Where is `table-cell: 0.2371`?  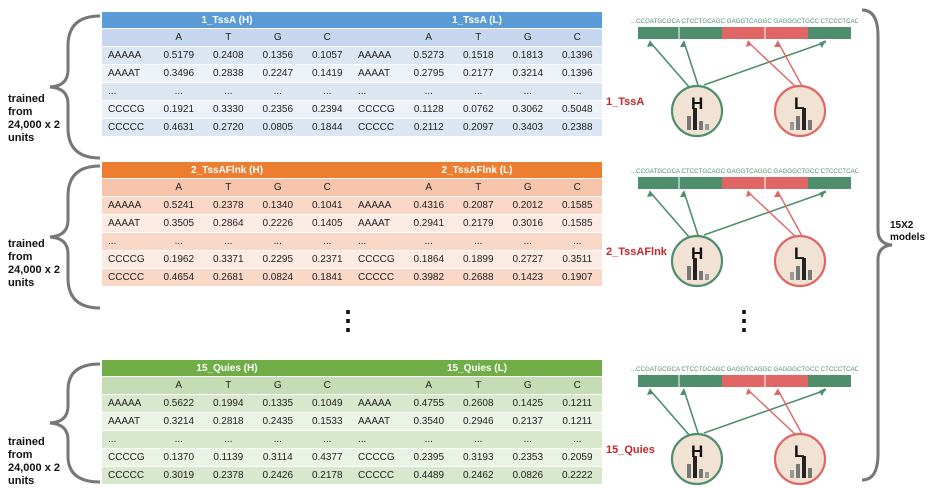
table-cell: 0.2371 is located at coordinates (327, 259).